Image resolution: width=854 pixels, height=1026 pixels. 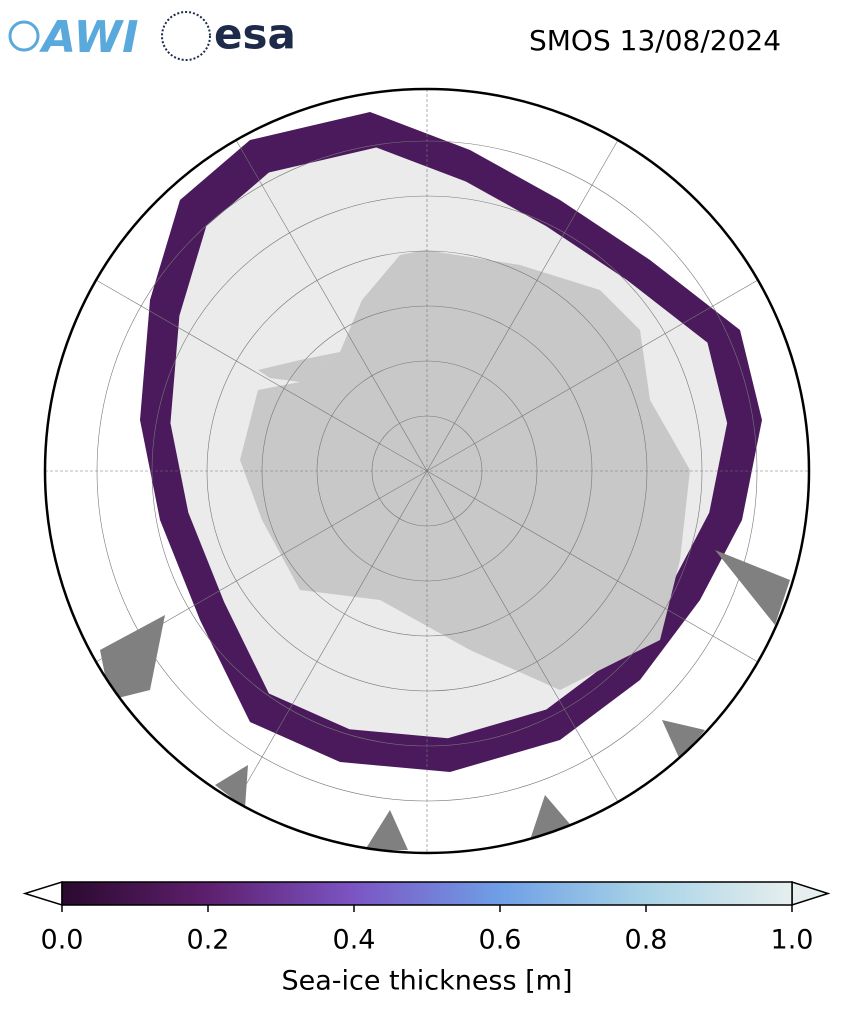 What do you see at coordinates (426, 981) in the screenshot?
I see `colorbar-label: Sea-ice thickness [m]` at bounding box center [426, 981].